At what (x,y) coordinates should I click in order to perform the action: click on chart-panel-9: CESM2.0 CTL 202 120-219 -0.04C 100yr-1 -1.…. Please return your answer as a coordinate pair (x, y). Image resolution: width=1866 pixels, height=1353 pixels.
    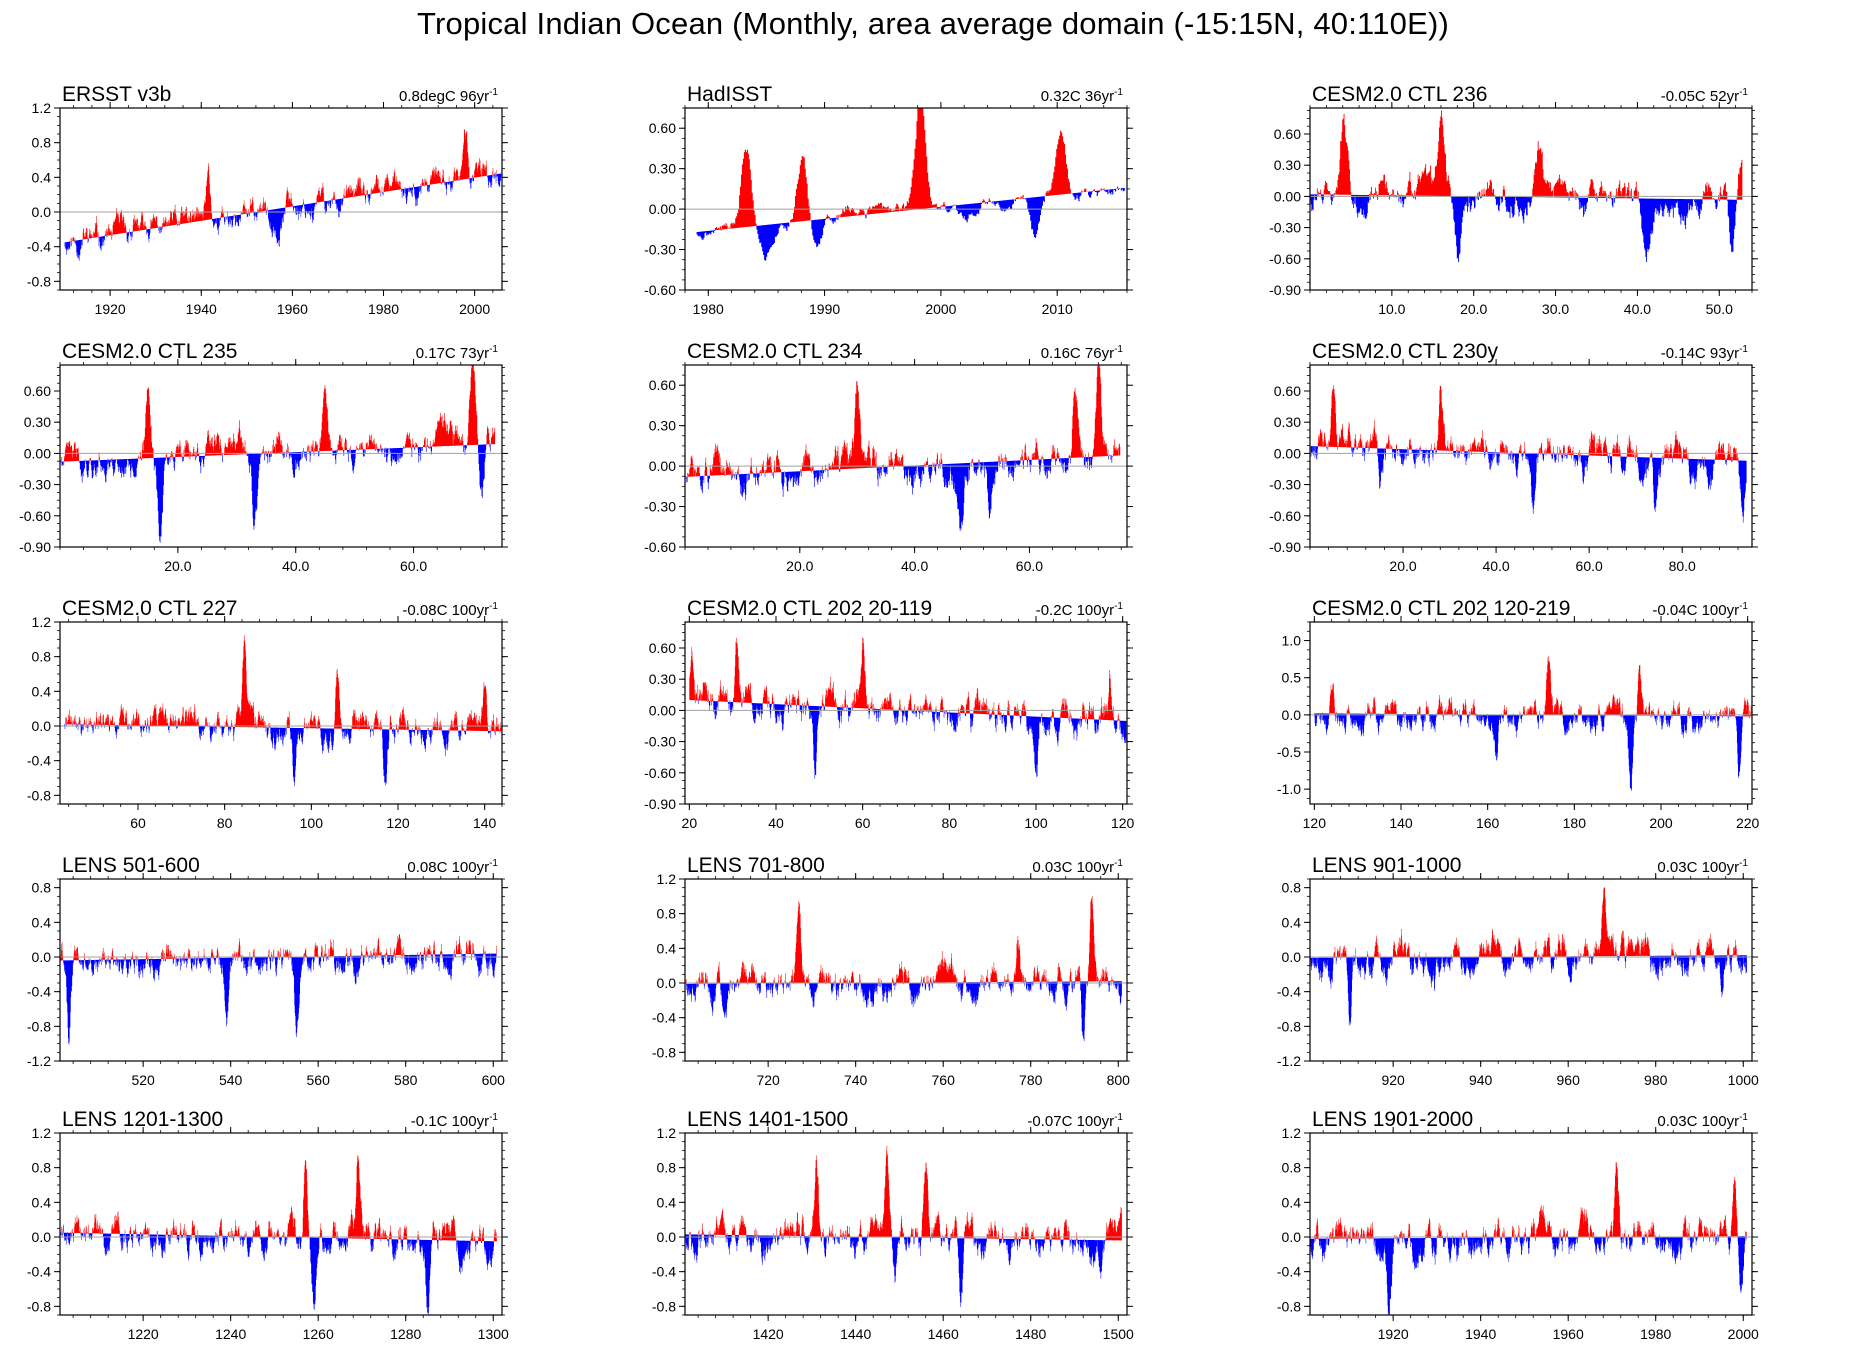
    Looking at the image, I should click on (1518, 714).